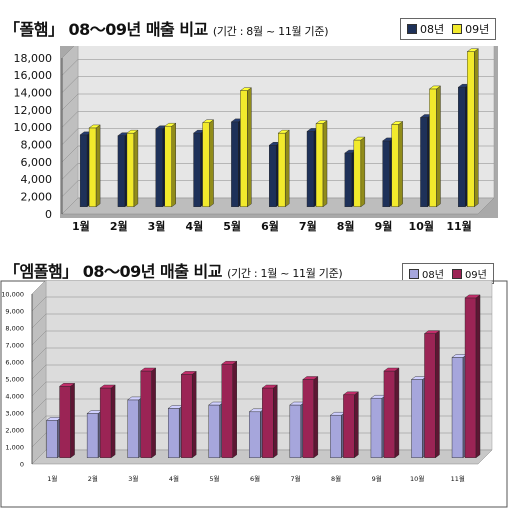  Describe the element at coordinates (194, 226) in the screenshot. I see `x-tick-label: 4월` at that location.